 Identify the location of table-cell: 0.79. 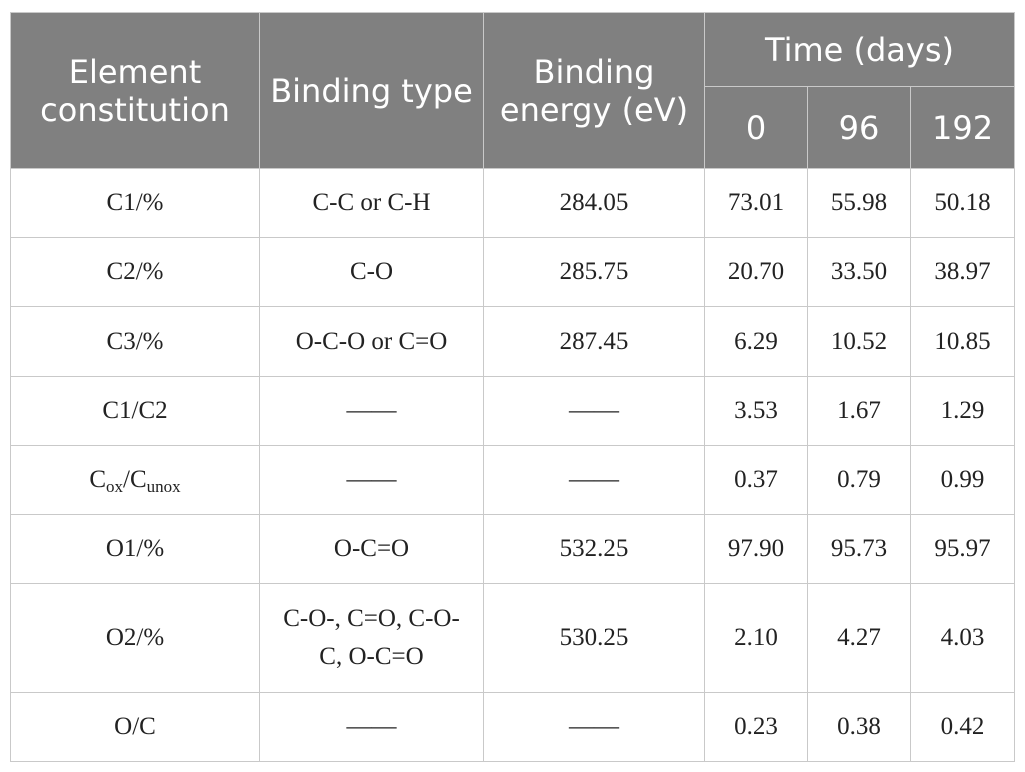
(859, 480).